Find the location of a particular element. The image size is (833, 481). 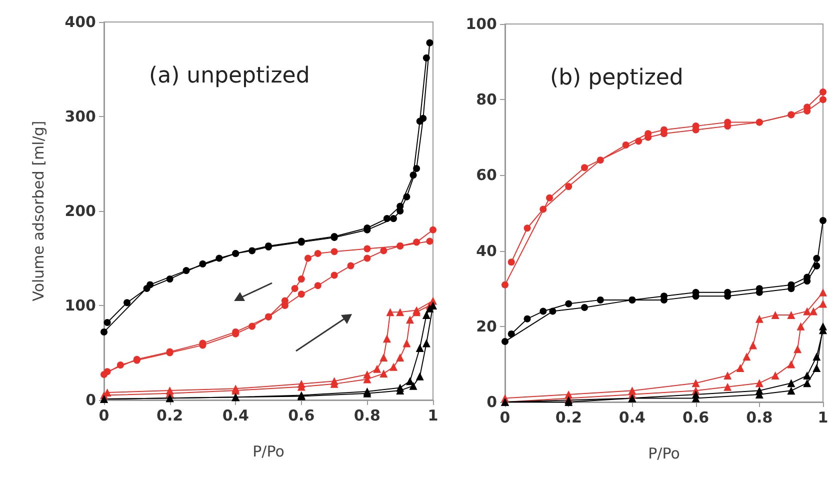

text: (b) peptized is located at coordinates (617, 78).